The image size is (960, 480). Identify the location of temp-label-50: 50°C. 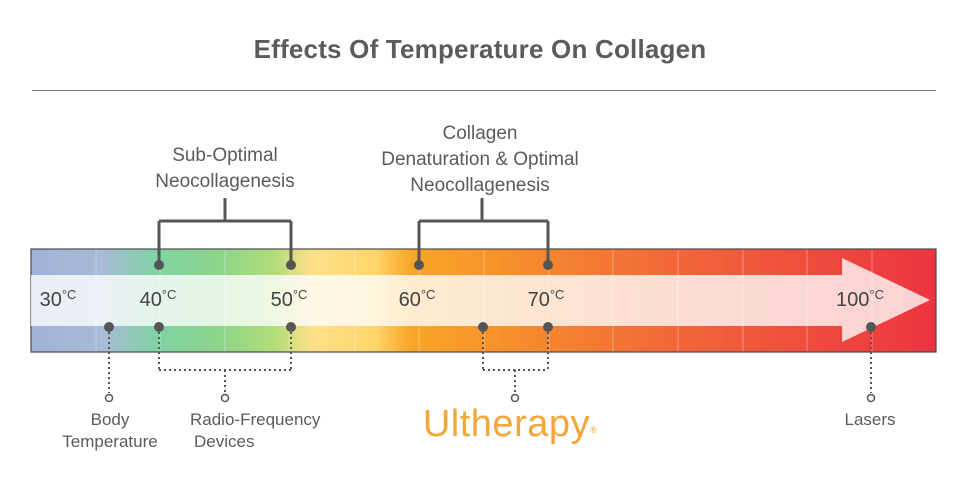
(289, 299).